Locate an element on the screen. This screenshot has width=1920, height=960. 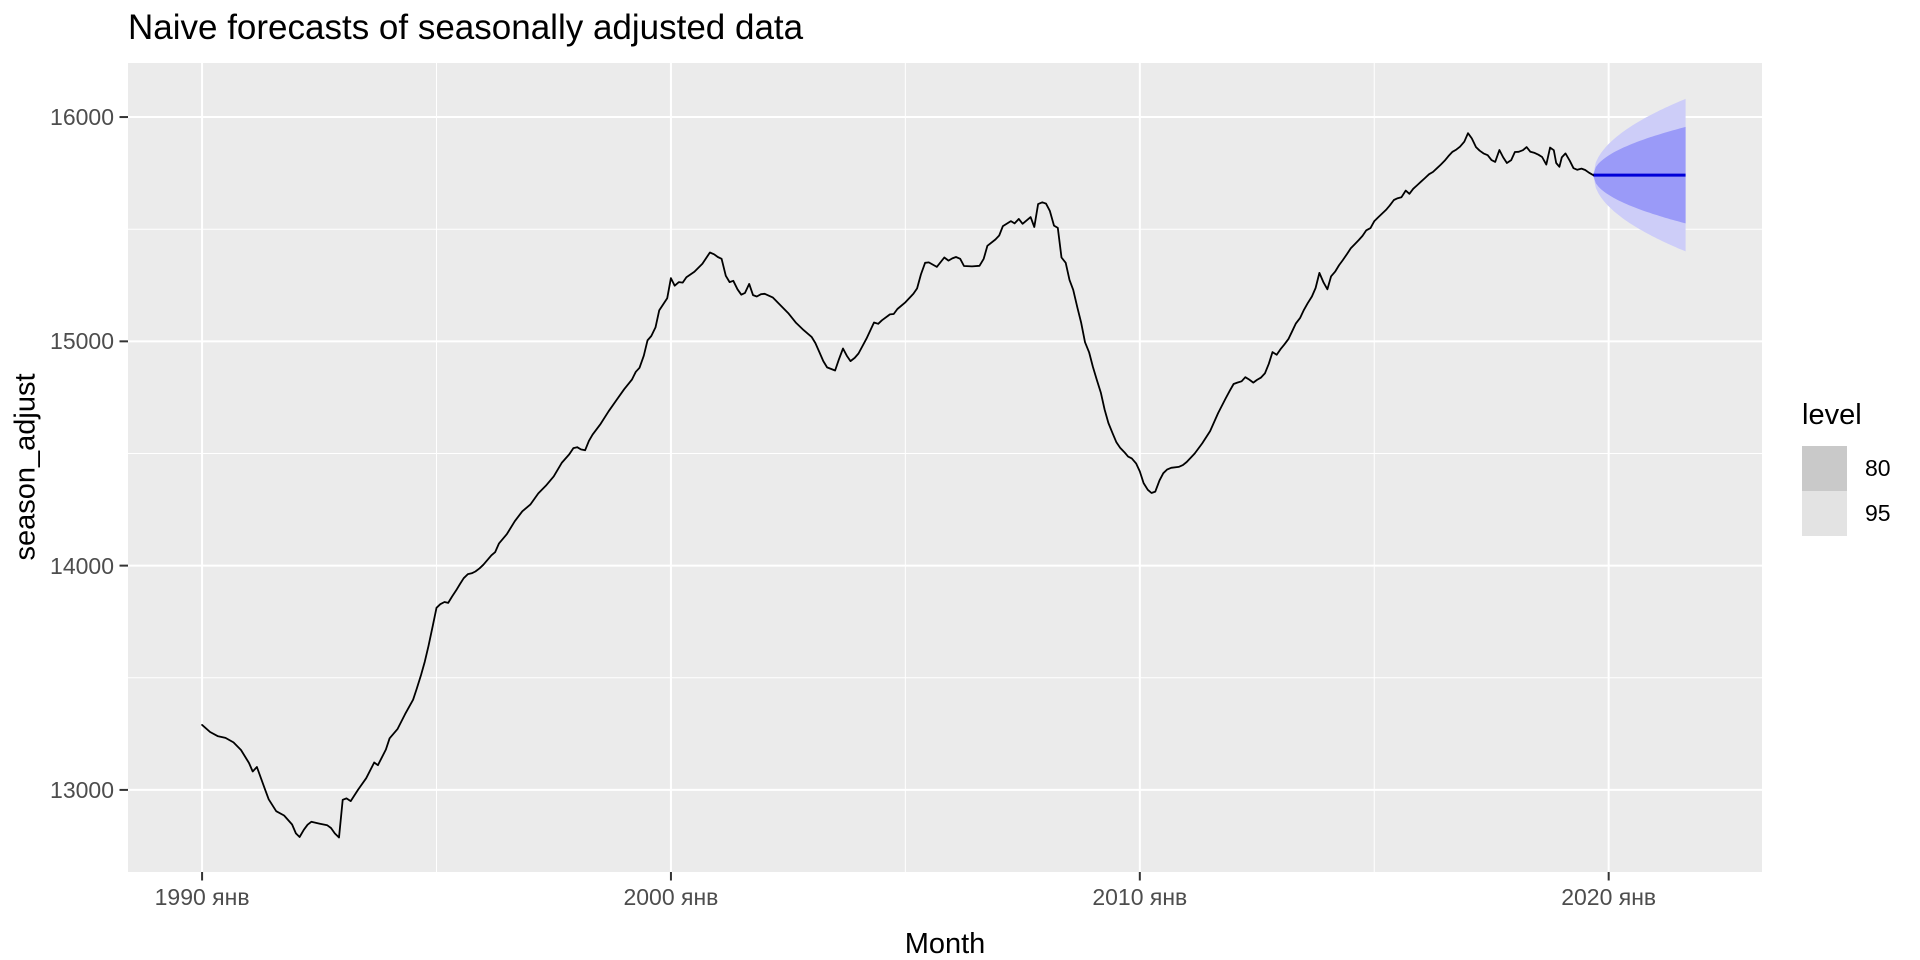
legend-item-80: 80 is located at coordinates (1846, 468).